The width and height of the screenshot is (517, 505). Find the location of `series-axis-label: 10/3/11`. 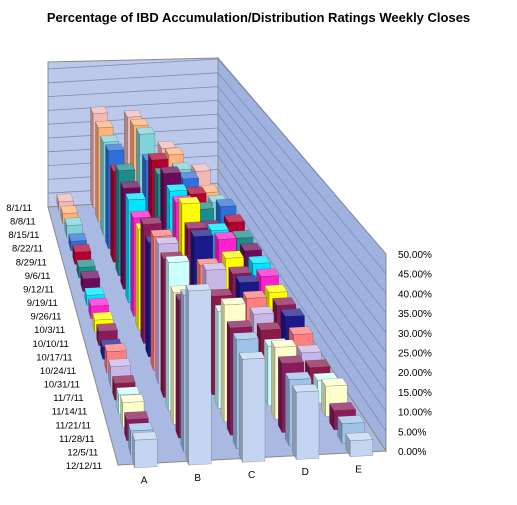

series-axis-label: 10/3/11 is located at coordinates (49, 330).